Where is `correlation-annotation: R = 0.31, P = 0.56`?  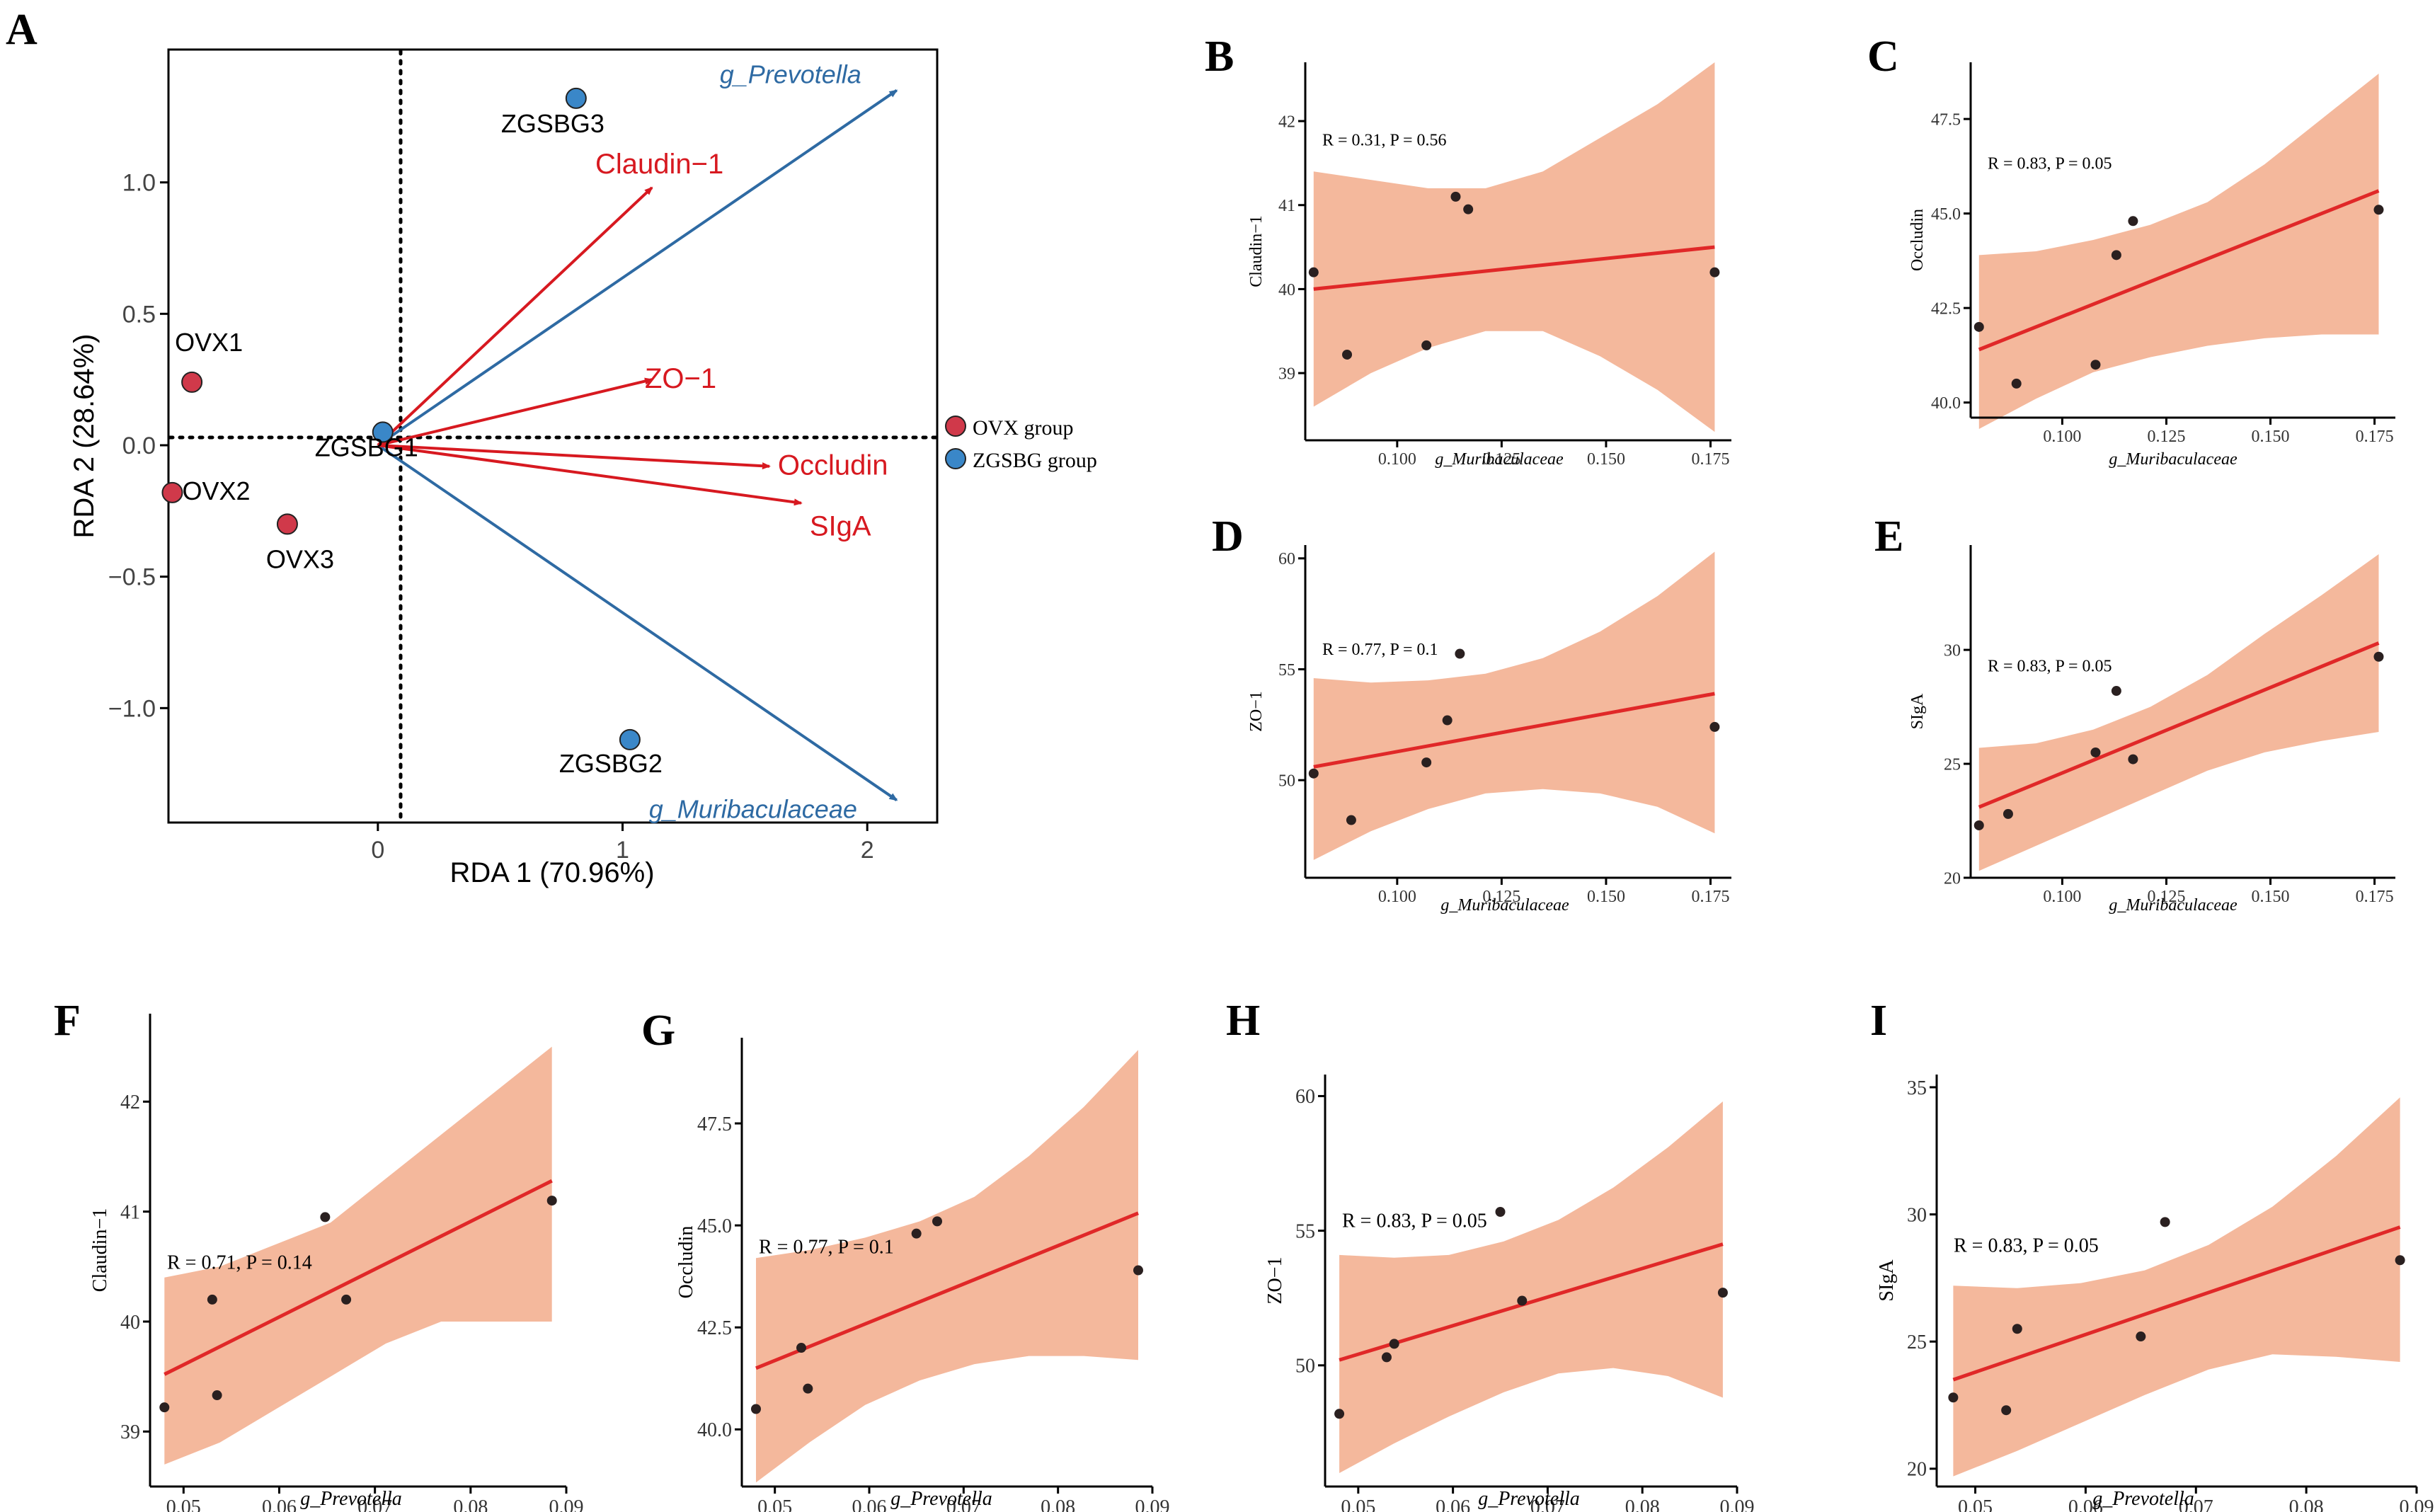 correlation-annotation: R = 0.31, P = 0.56 is located at coordinates (1385, 140).